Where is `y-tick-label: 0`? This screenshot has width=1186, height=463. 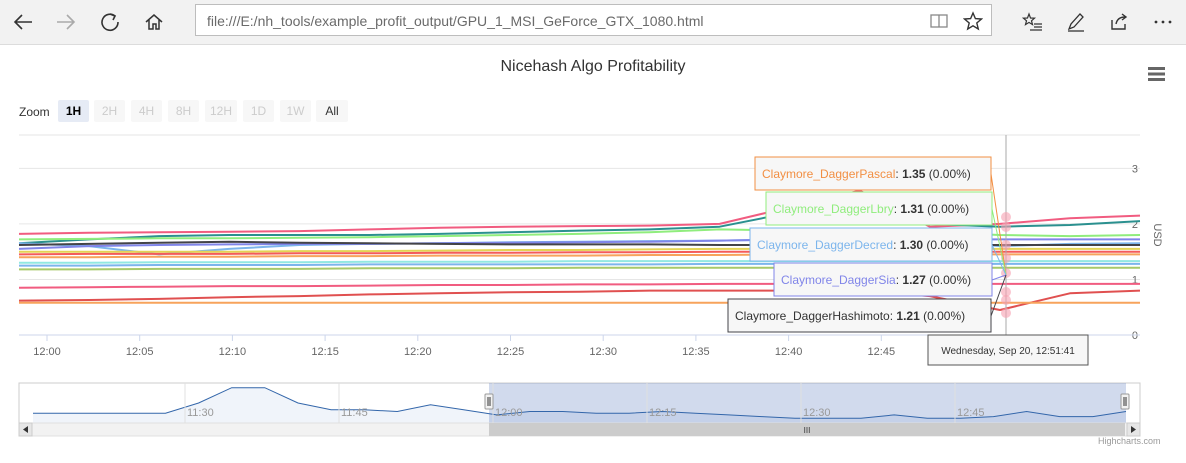 y-tick-label: 0 is located at coordinates (1135, 336).